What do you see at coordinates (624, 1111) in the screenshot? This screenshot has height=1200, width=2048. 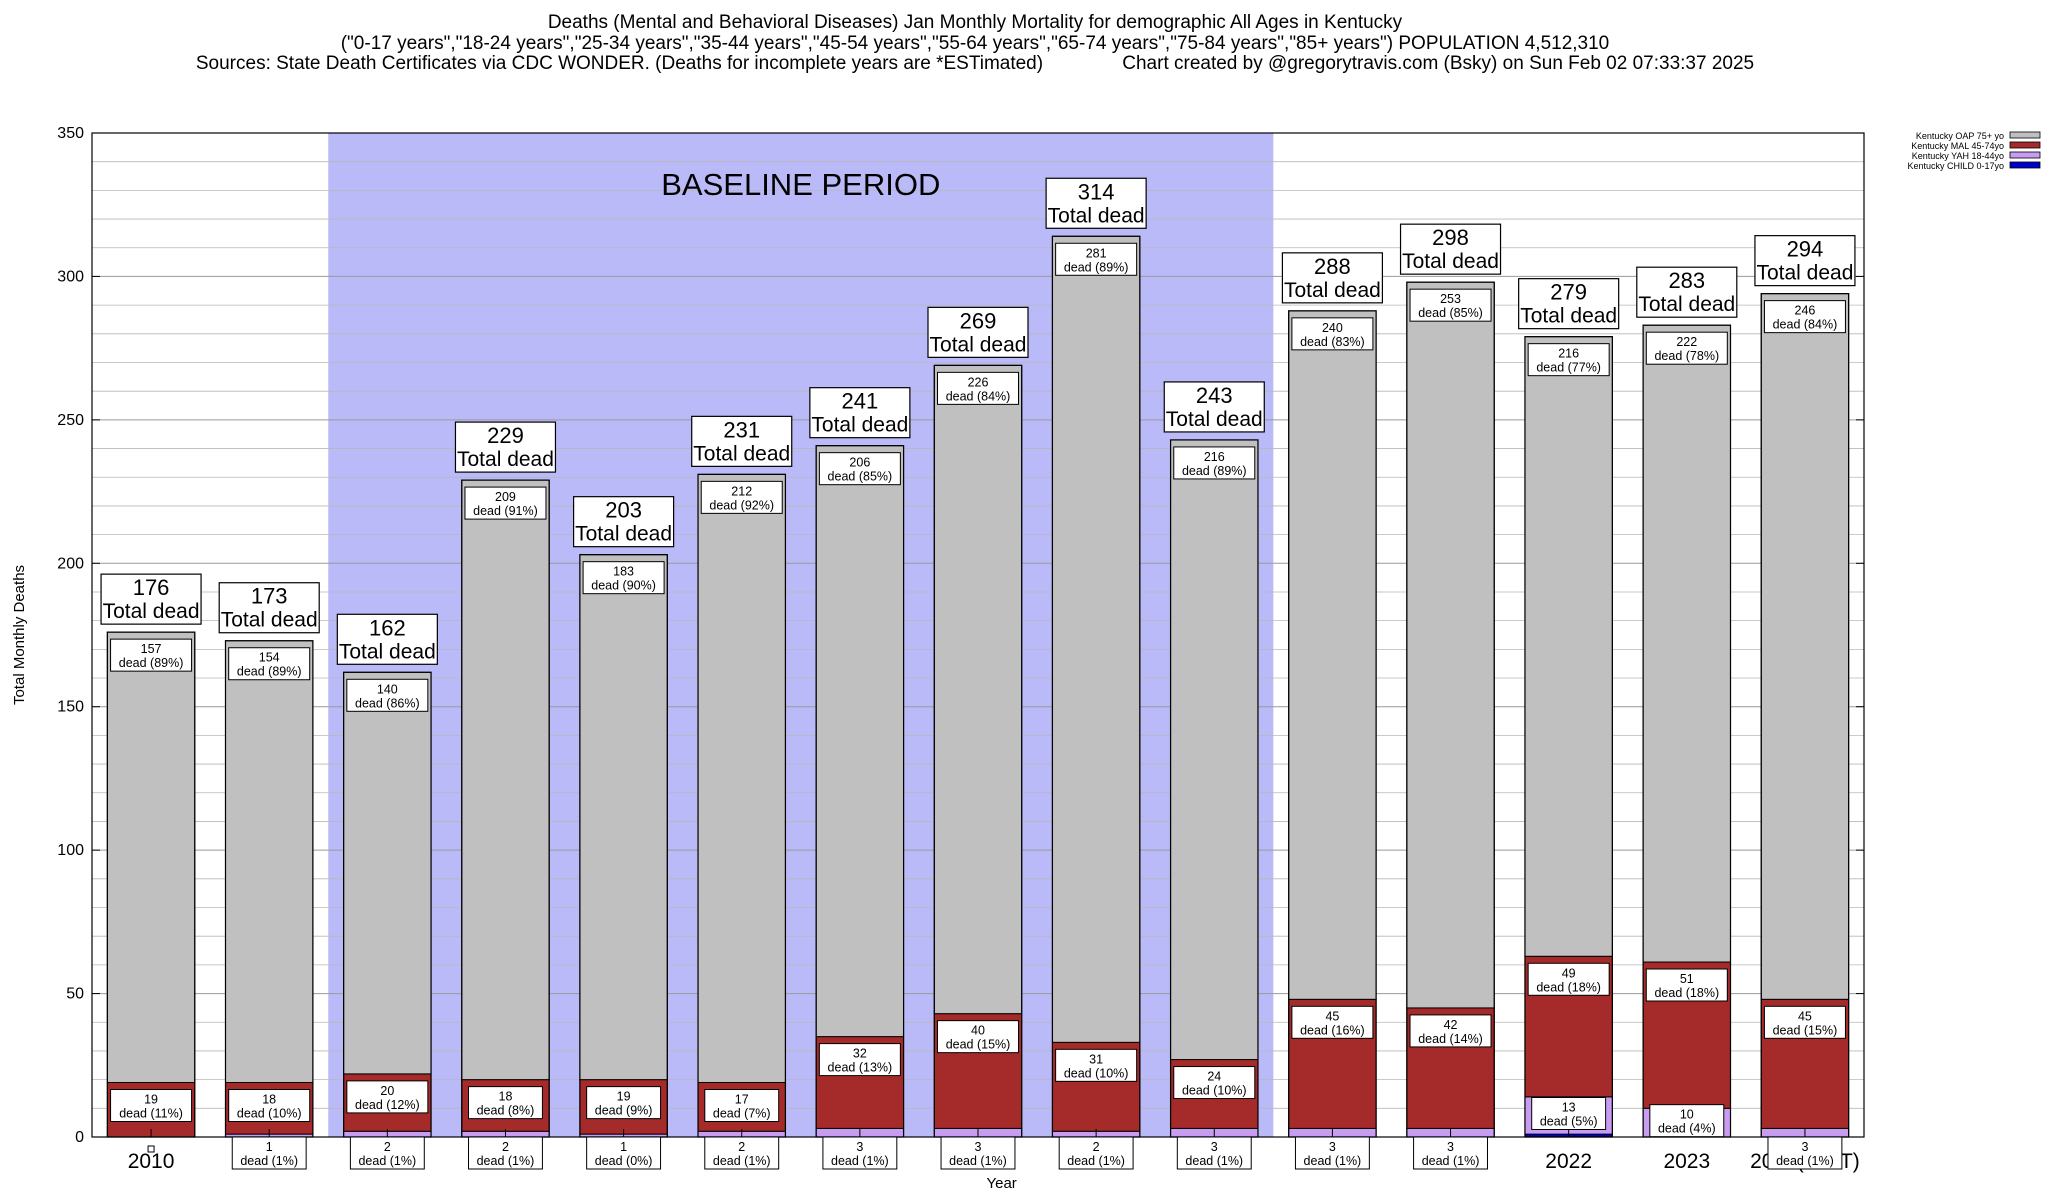 I see `label-text: dead (9%)` at bounding box center [624, 1111].